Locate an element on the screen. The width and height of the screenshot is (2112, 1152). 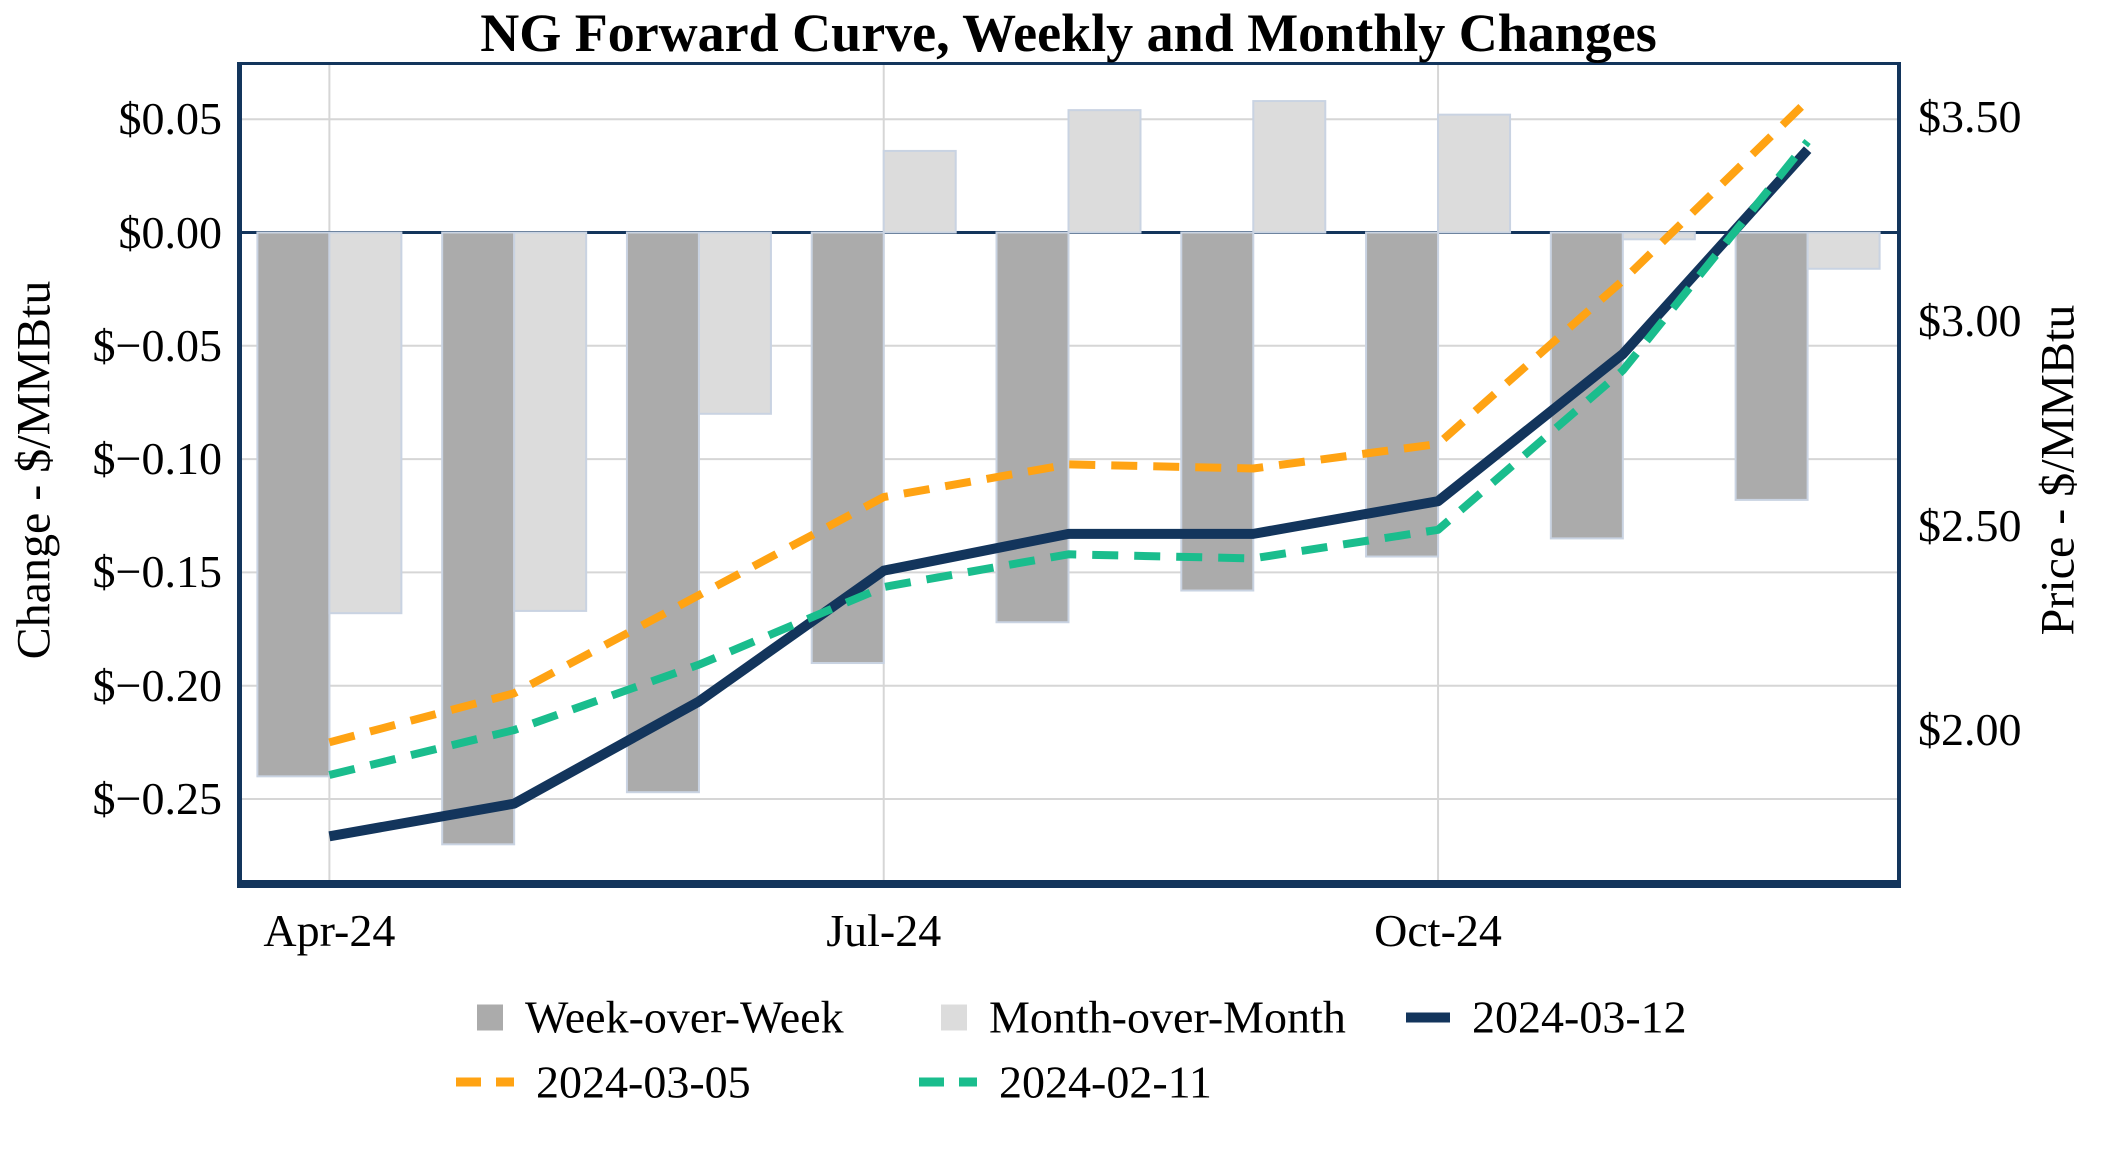
right-tick-label: $2.50 is located at coordinates (1970, 525).